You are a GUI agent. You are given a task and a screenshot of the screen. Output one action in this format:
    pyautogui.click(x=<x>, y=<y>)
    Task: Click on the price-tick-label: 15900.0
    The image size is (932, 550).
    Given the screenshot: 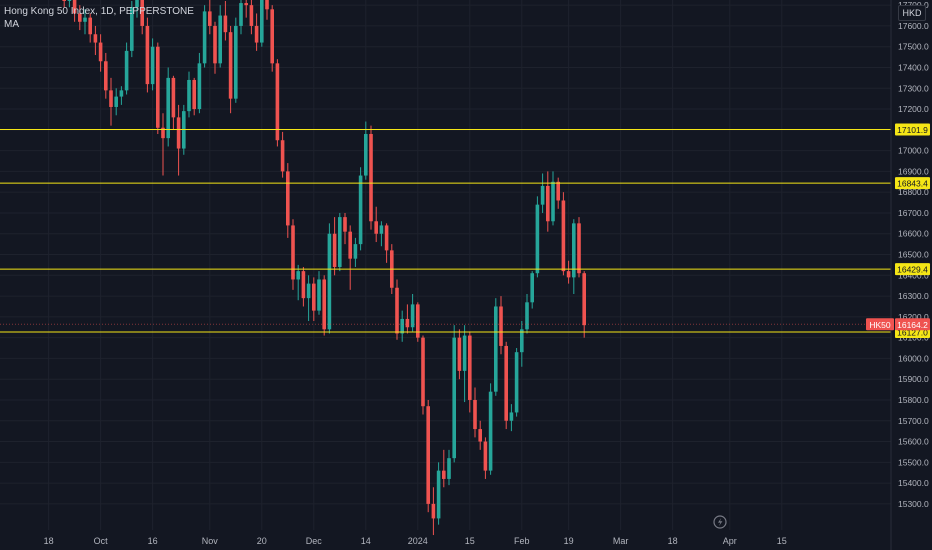 What is the action you would take?
    pyautogui.click(x=913, y=379)
    